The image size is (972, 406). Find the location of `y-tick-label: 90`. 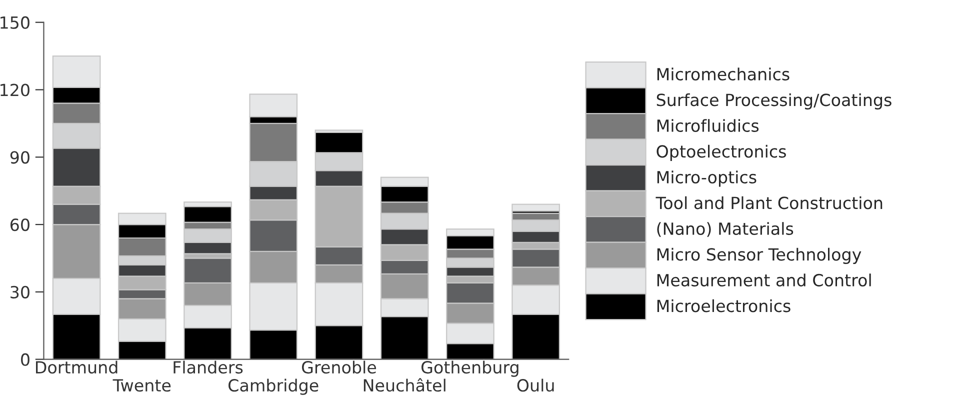

y-tick-label: 90 is located at coordinates (20, 157).